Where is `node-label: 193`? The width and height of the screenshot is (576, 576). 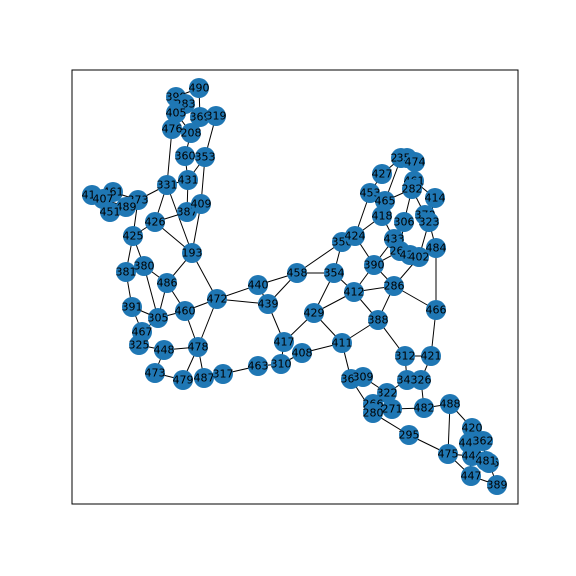 node-label: 193 is located at coordinates (192, 253).